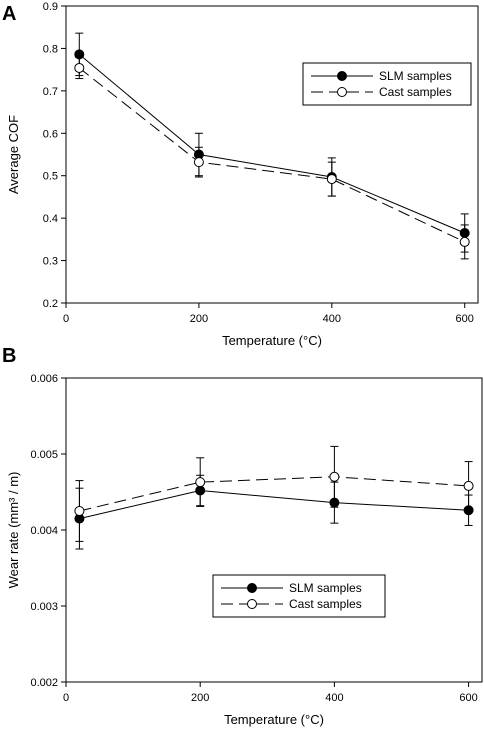 The height and width of the screenshot is (730, 484). I want to click on series-cast, so click(274, 493).